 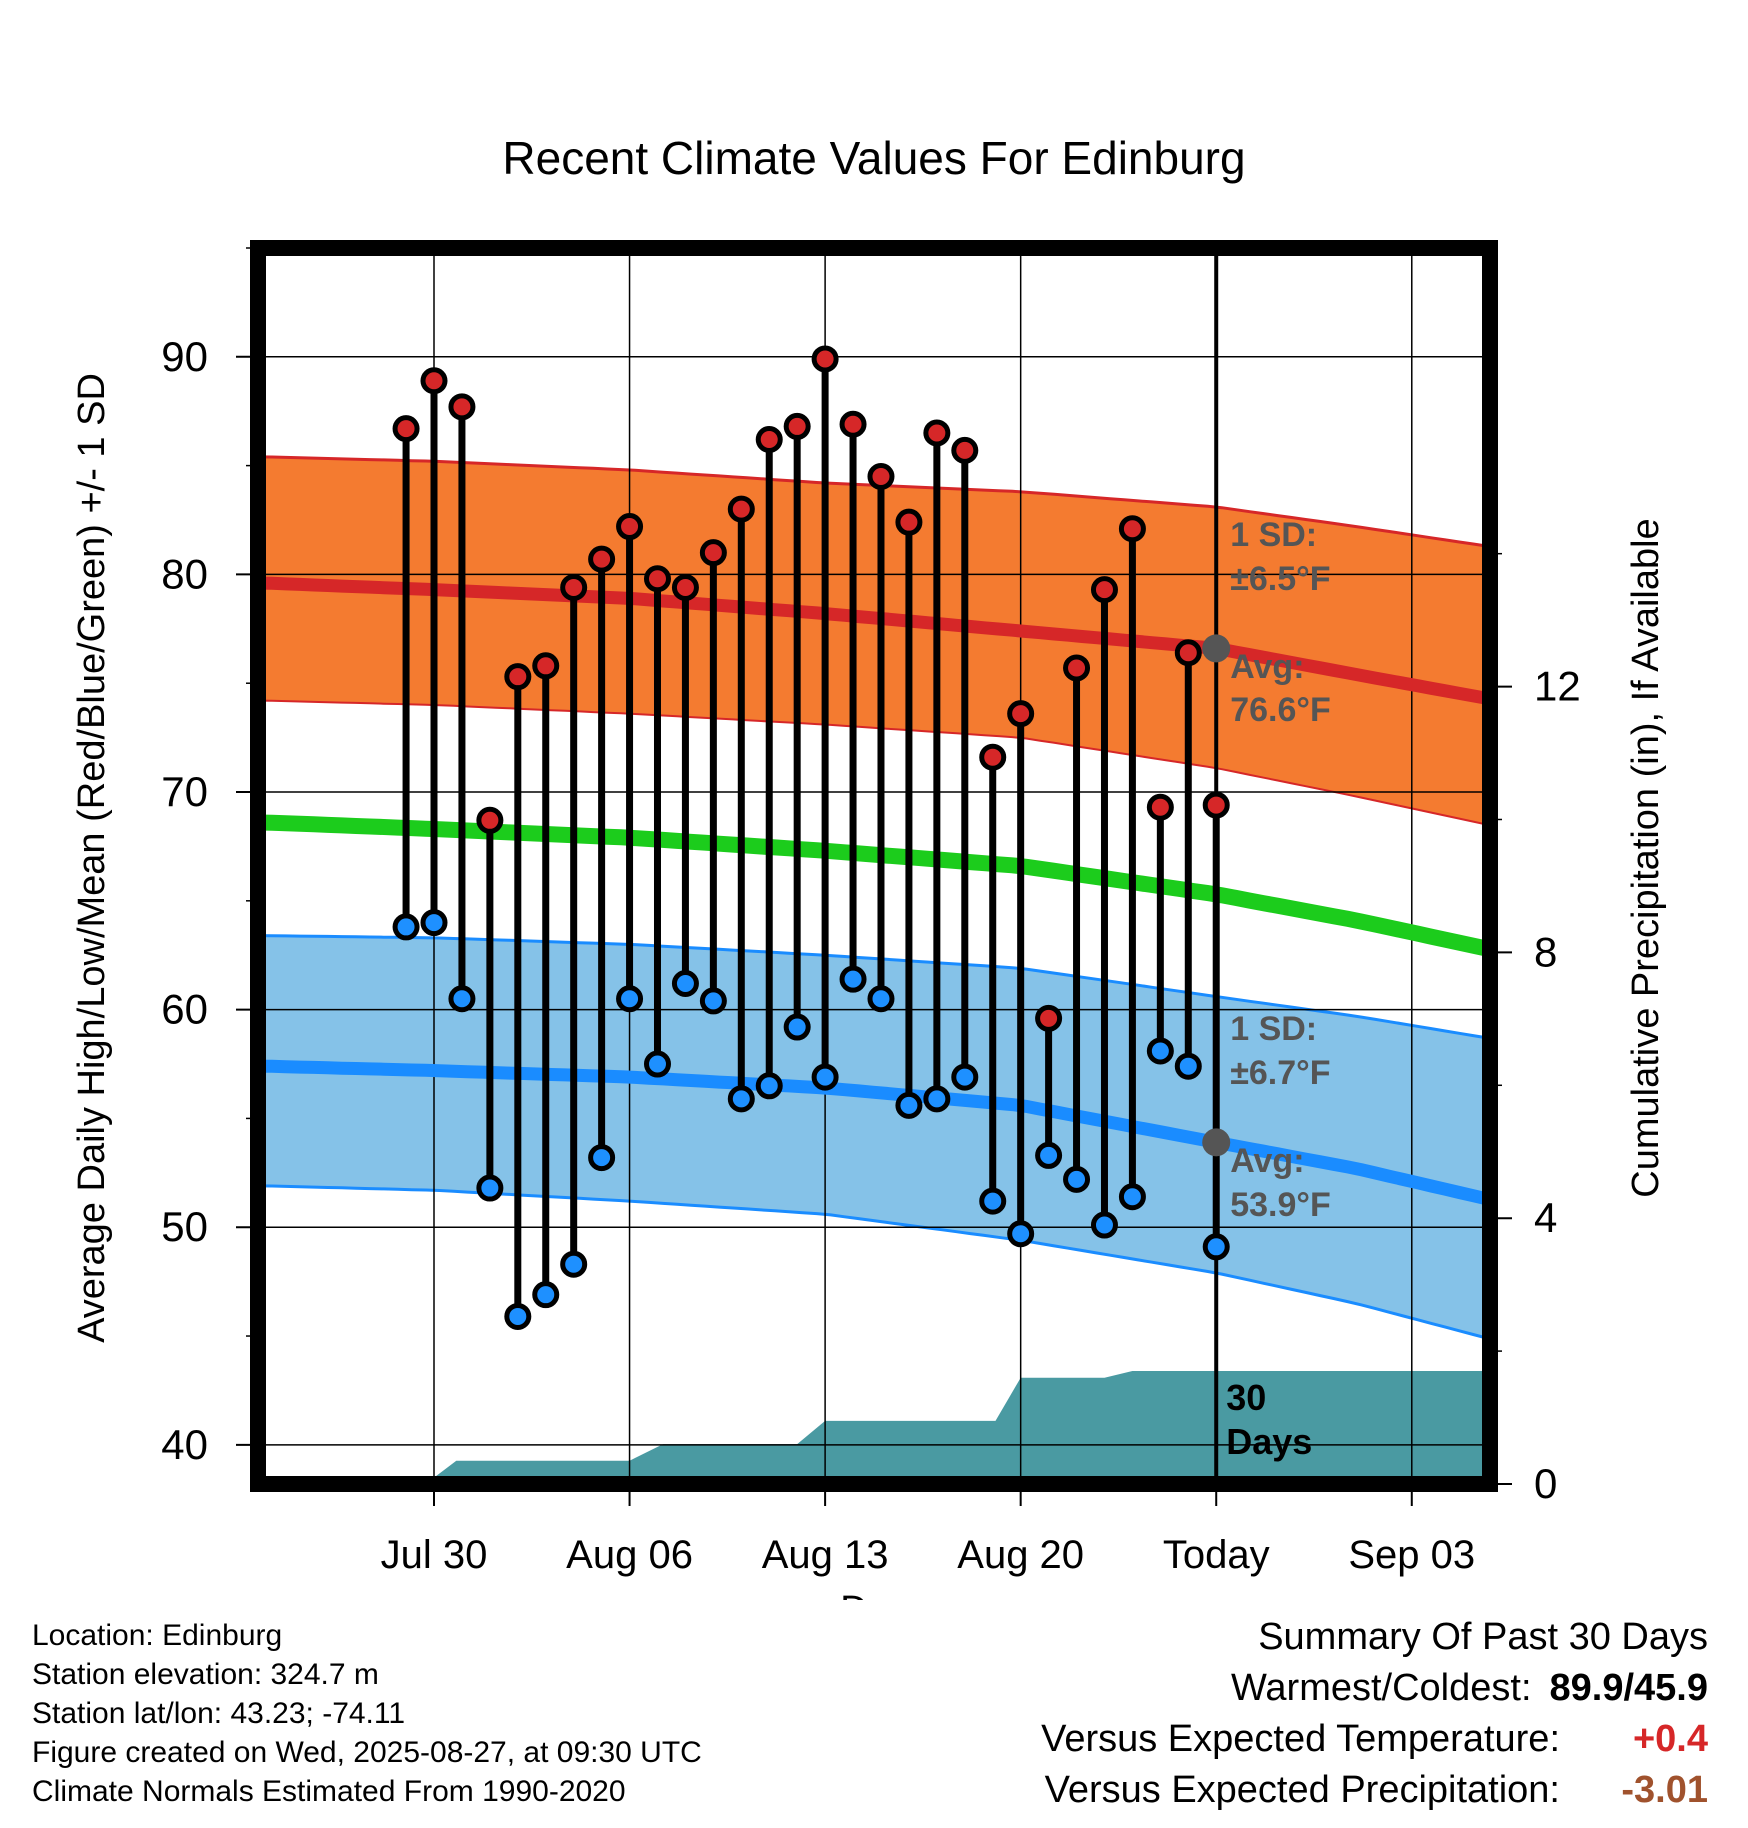 I want to click on y2-tick-label: 8, so click(x=1545, y=951).